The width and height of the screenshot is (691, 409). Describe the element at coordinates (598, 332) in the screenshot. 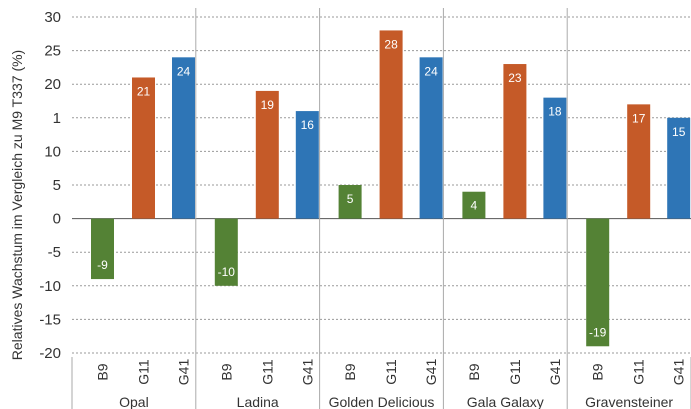

I see `bar-value-label: -19` at that location.